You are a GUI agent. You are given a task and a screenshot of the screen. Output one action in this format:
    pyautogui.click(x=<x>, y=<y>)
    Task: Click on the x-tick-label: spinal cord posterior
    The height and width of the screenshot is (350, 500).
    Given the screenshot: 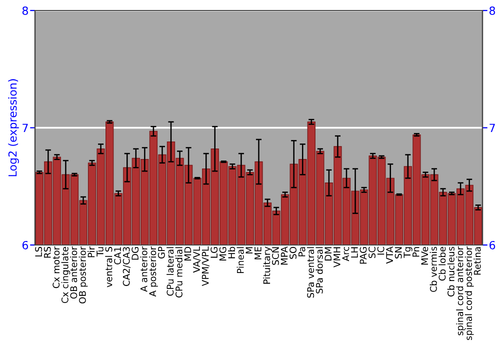 What is the action you would take?
    pyautogui.click(x=469, y=293)
    